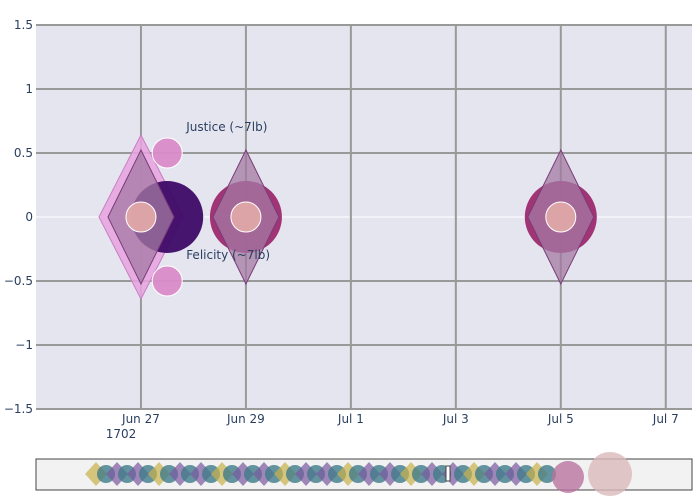  Describe the element at coordinates (29, 217) in the screenshot. I see `y-tick-label: 0` at that location.